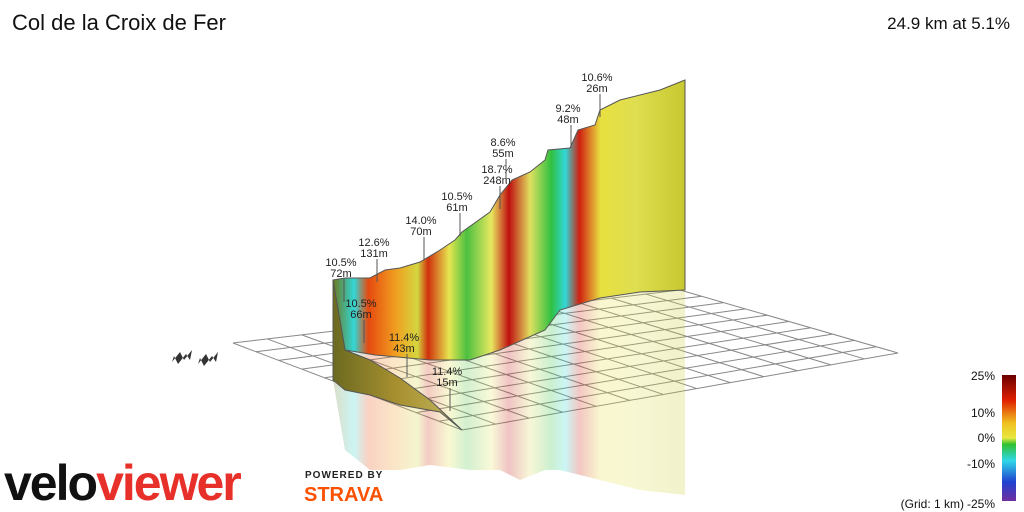 The height and width of the screenshot is (512, 1024). I want to click on powered-by: POWERED BY, so click(344, 475).